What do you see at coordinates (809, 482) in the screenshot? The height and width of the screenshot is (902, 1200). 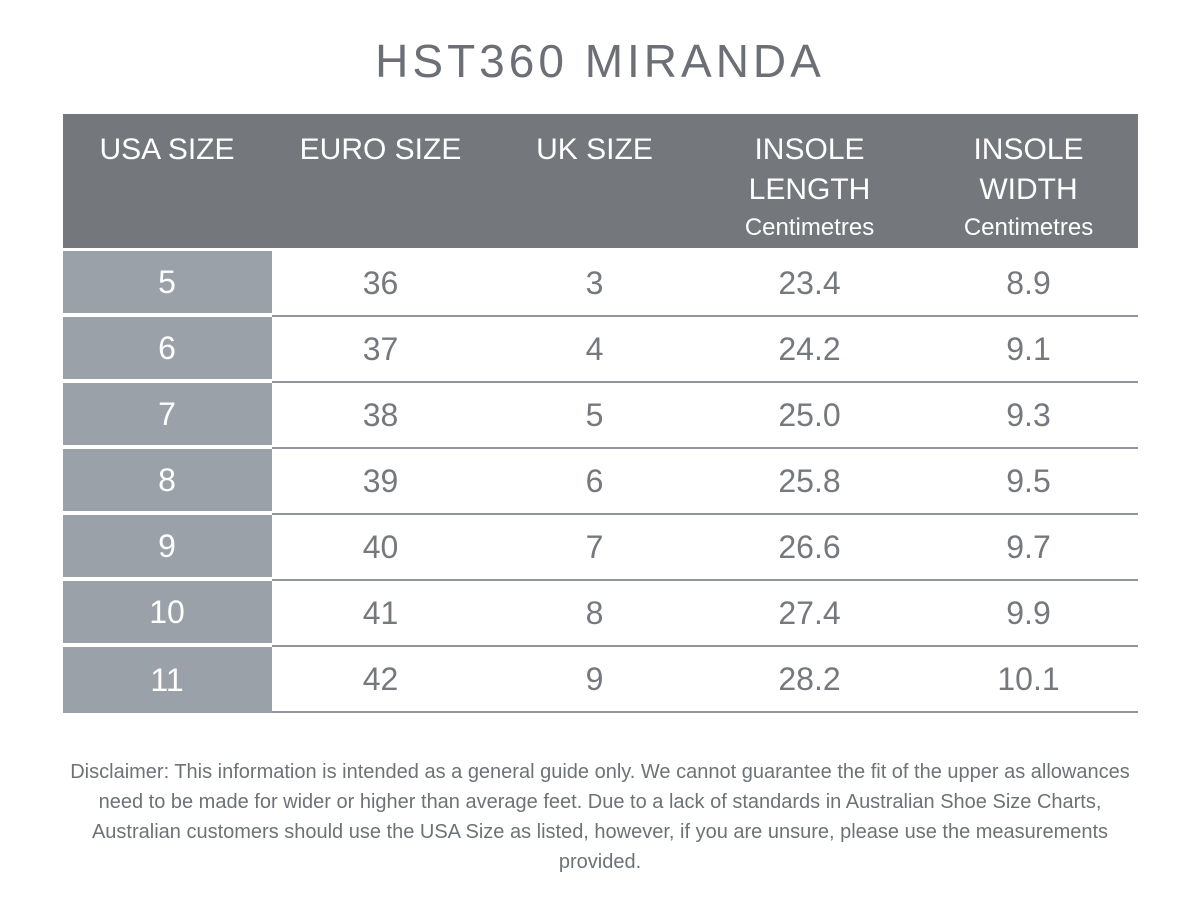 I see `cell-insole-length: 25.8` at bounding box center [809, 482].